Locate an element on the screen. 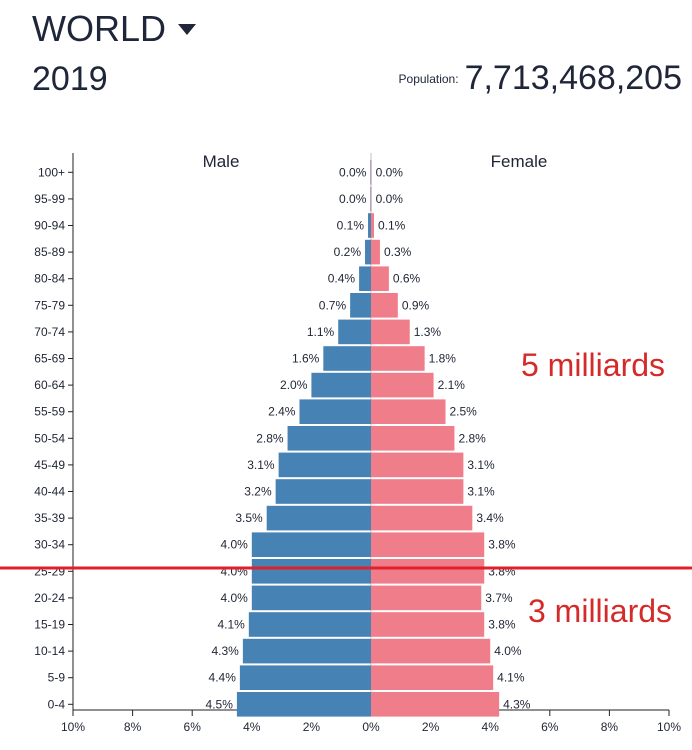  data-label-female: 0.6% is located at coordinates (407, 279).